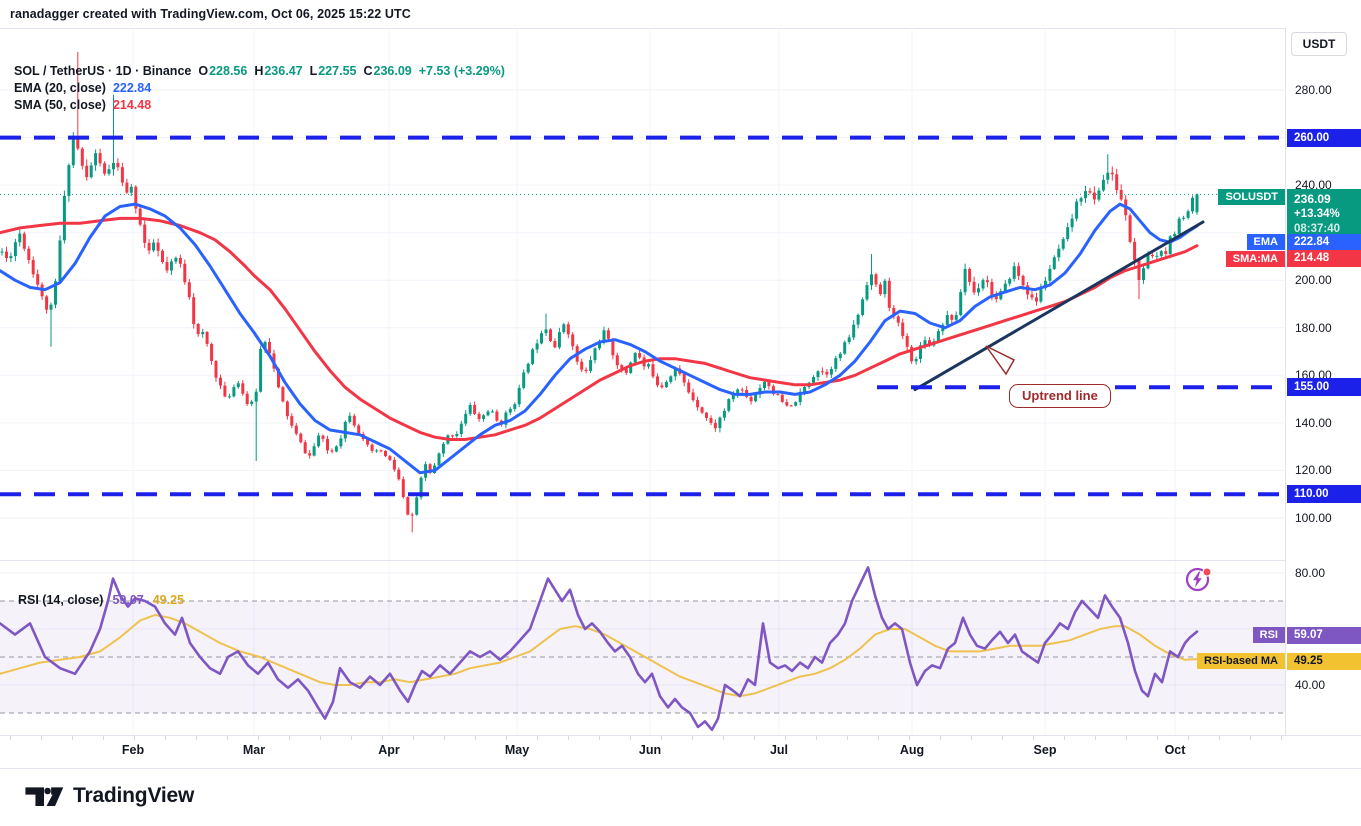  I want to click on month-label: Aug, so click(912, 750).